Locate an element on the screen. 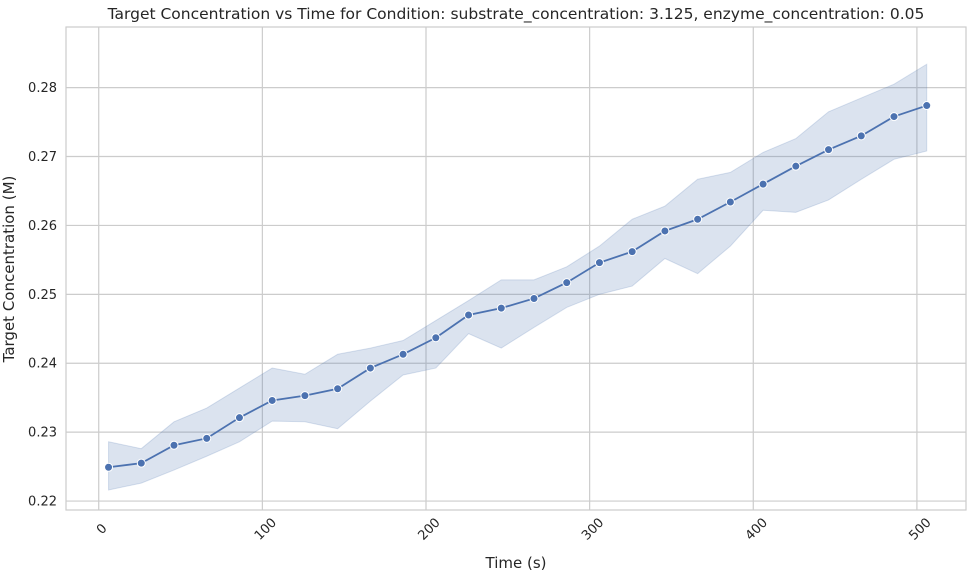 The width and height of the screenshot is (972, 578). y-tick-label: 0.22 is located at coordinates (42, 502).